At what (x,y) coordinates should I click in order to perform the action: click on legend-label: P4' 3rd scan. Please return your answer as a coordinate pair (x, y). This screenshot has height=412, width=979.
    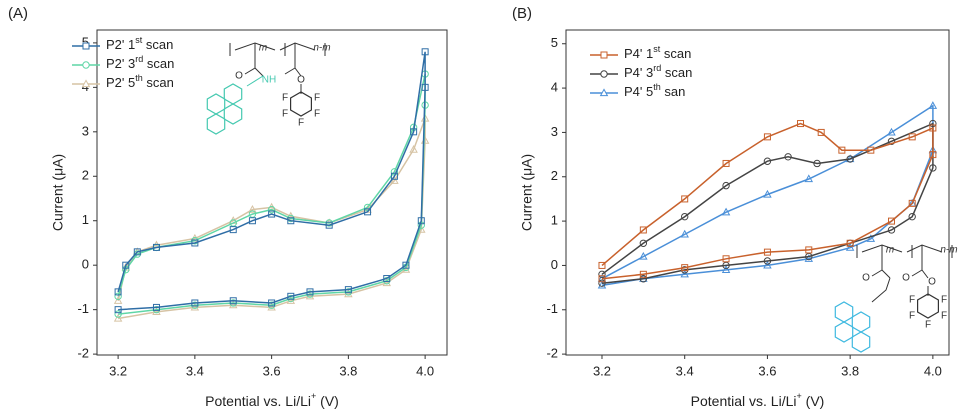
    Looking at the image, I should click on (658, 71).